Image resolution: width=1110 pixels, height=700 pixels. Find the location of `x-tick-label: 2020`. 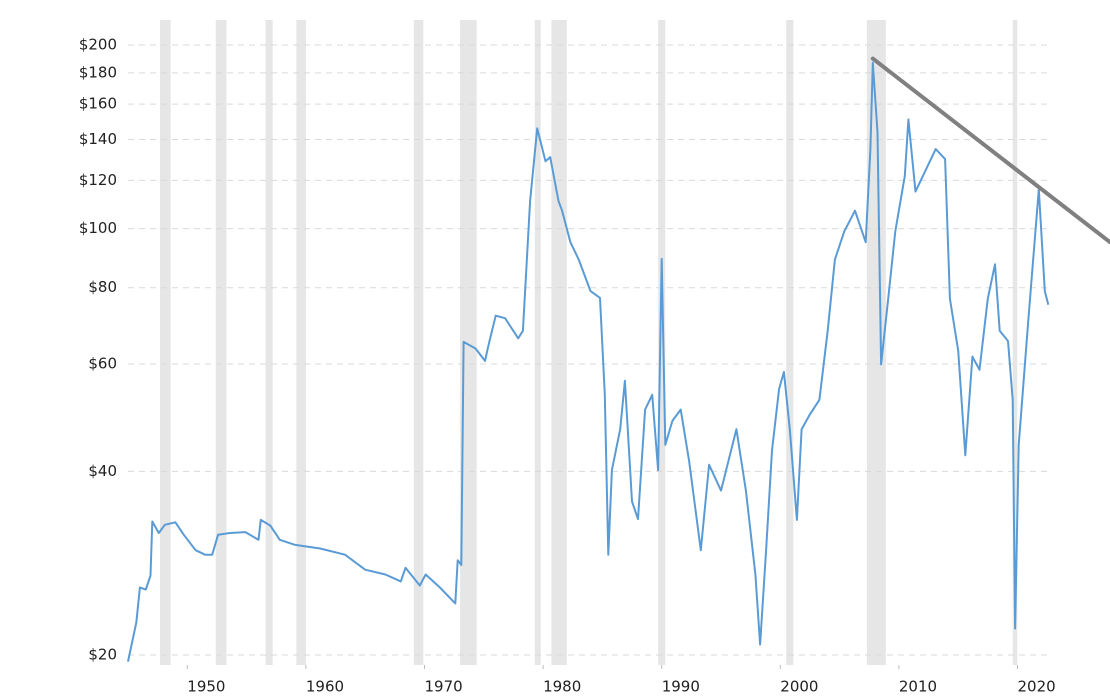

x-tick-label: 2020 is located at coordinates (1036, 687).